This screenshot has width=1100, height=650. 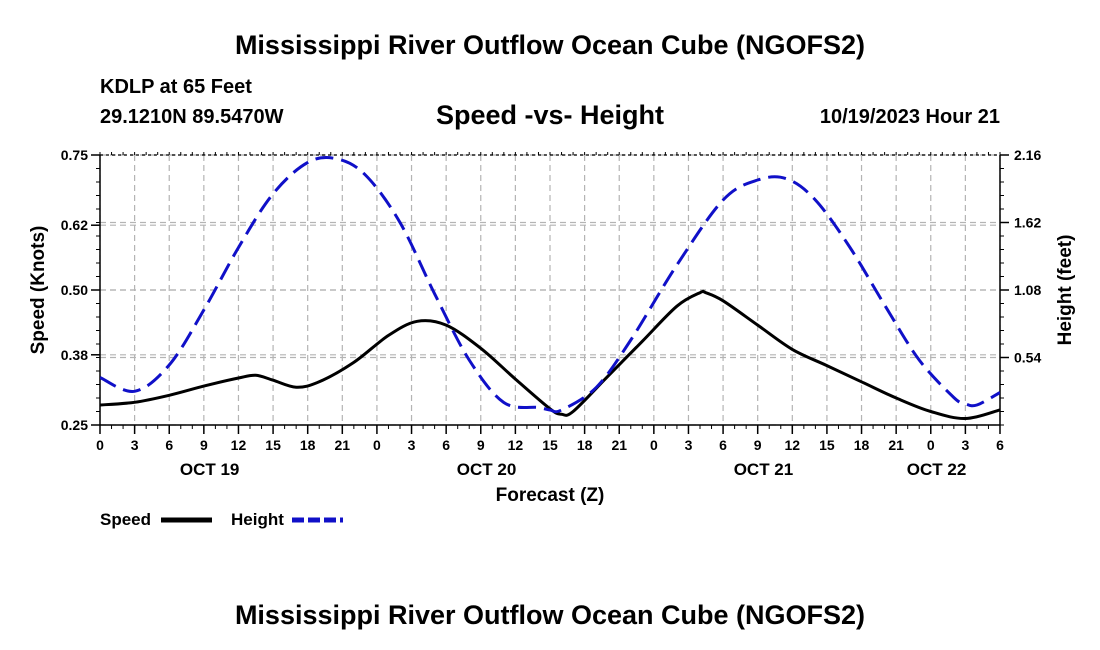 What do you see at coordinates (192, 117) in the screenshot?
I see `station-coordinates: 29.1210N 89.5470W` at bounding box center [192, 117].